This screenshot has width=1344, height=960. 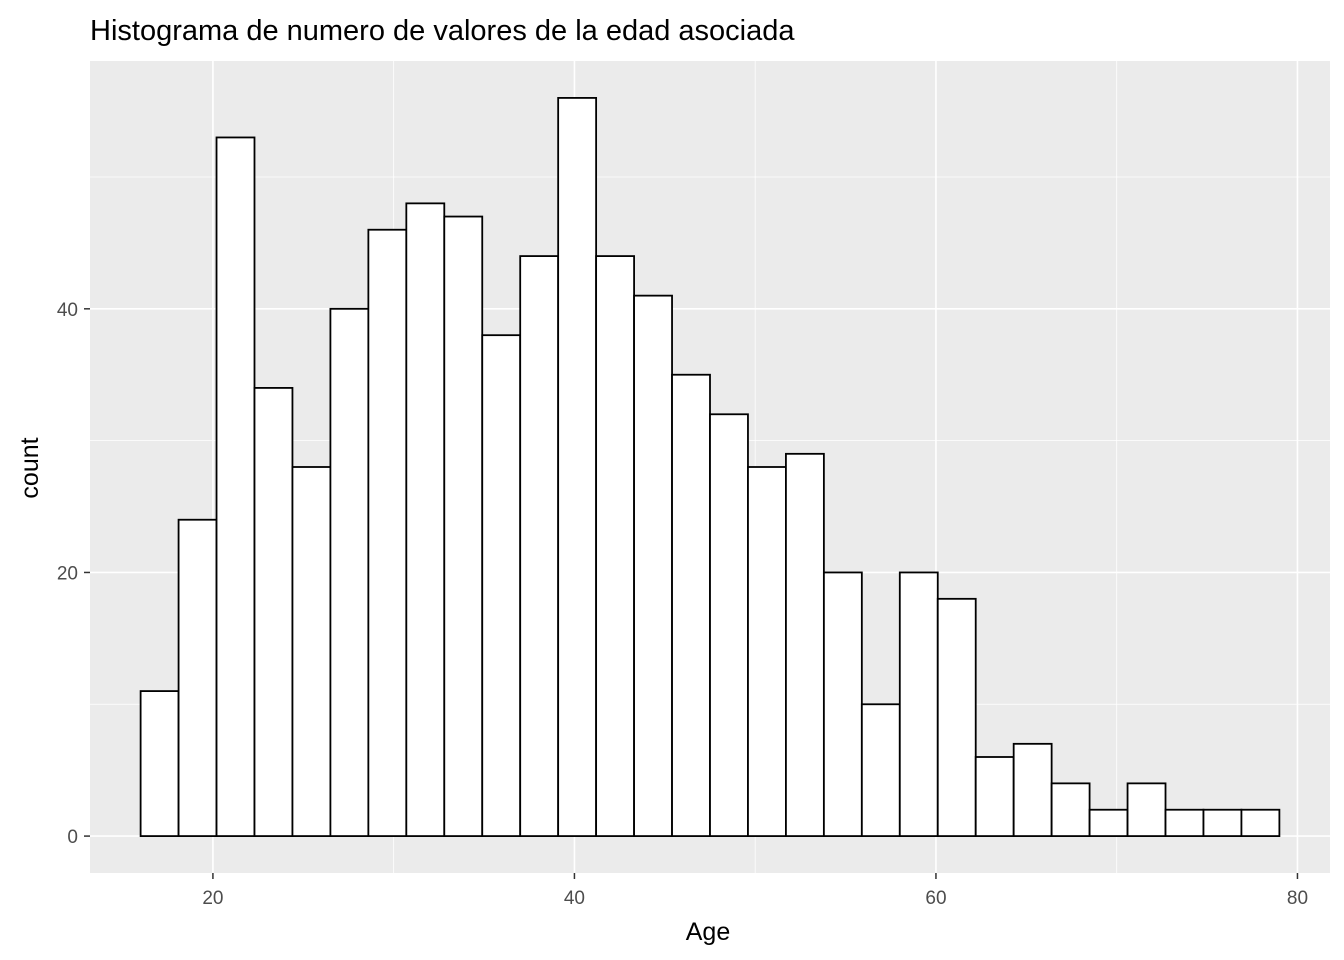 I want to click on y-axis-title: count, so click(x=30, y=467).